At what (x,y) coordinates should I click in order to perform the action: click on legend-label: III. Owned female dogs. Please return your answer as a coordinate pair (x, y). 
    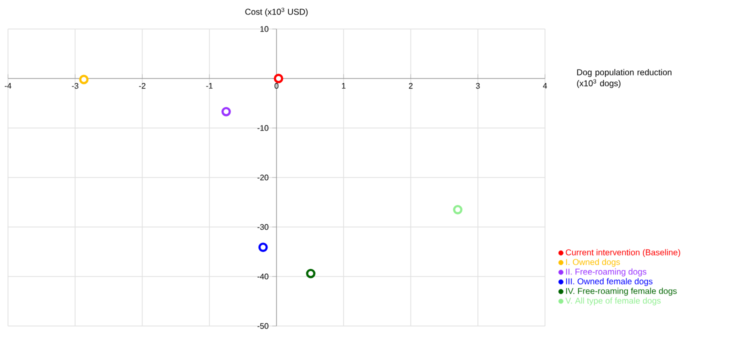
    Looking at the image, I should click on (609, 282).